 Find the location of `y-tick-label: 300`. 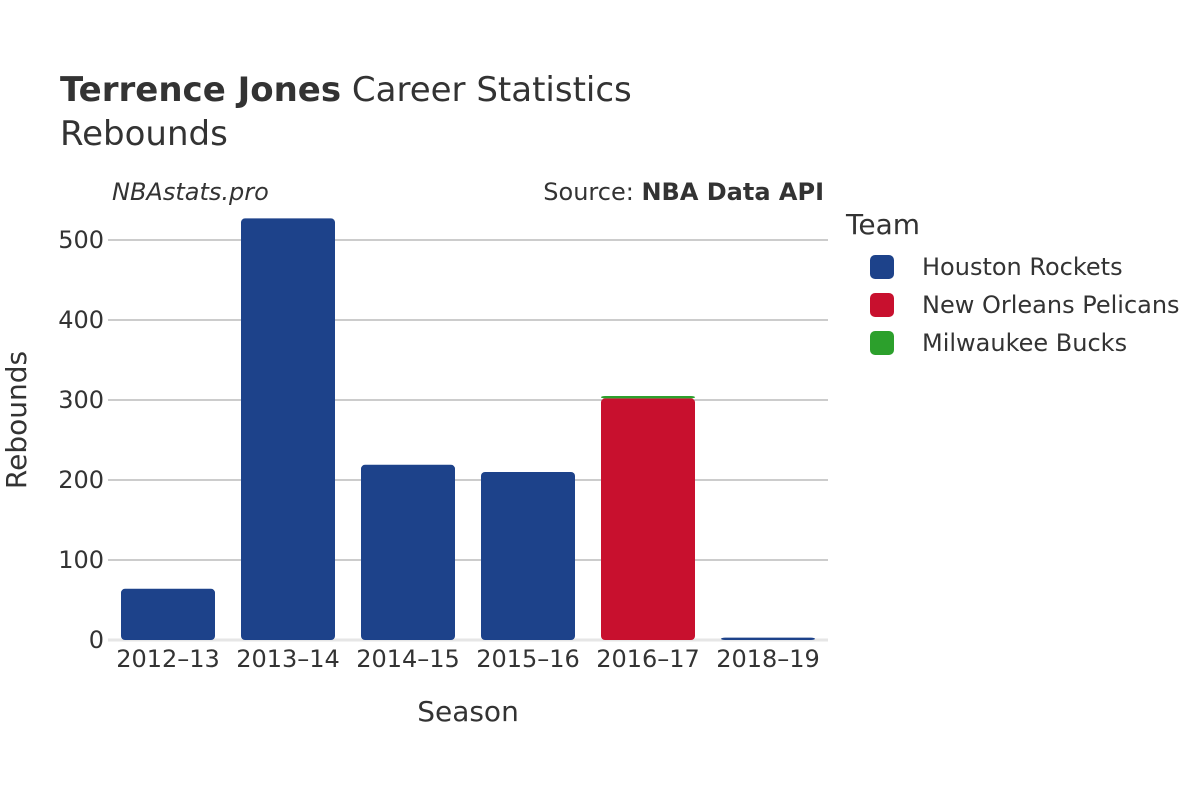

y-tick-label: 300 is located at coordinates (81, 400).